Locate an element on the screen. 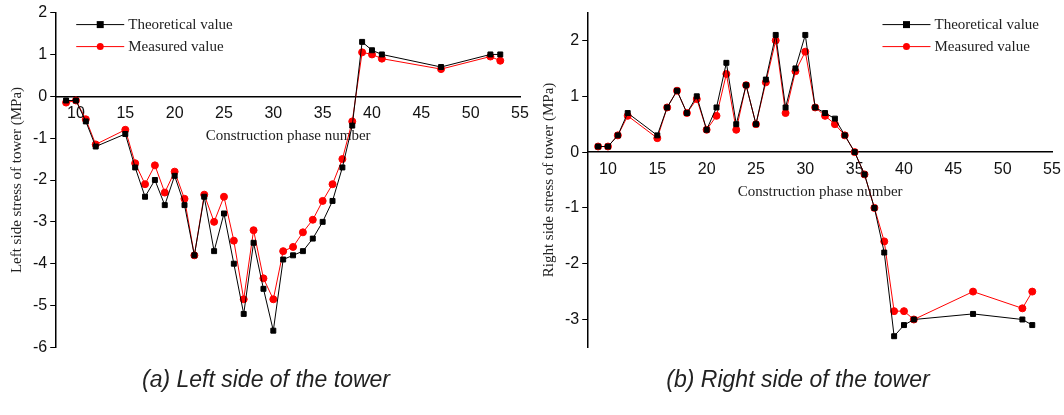  y-tick-label: -6 is located at coordinates (40, 346).